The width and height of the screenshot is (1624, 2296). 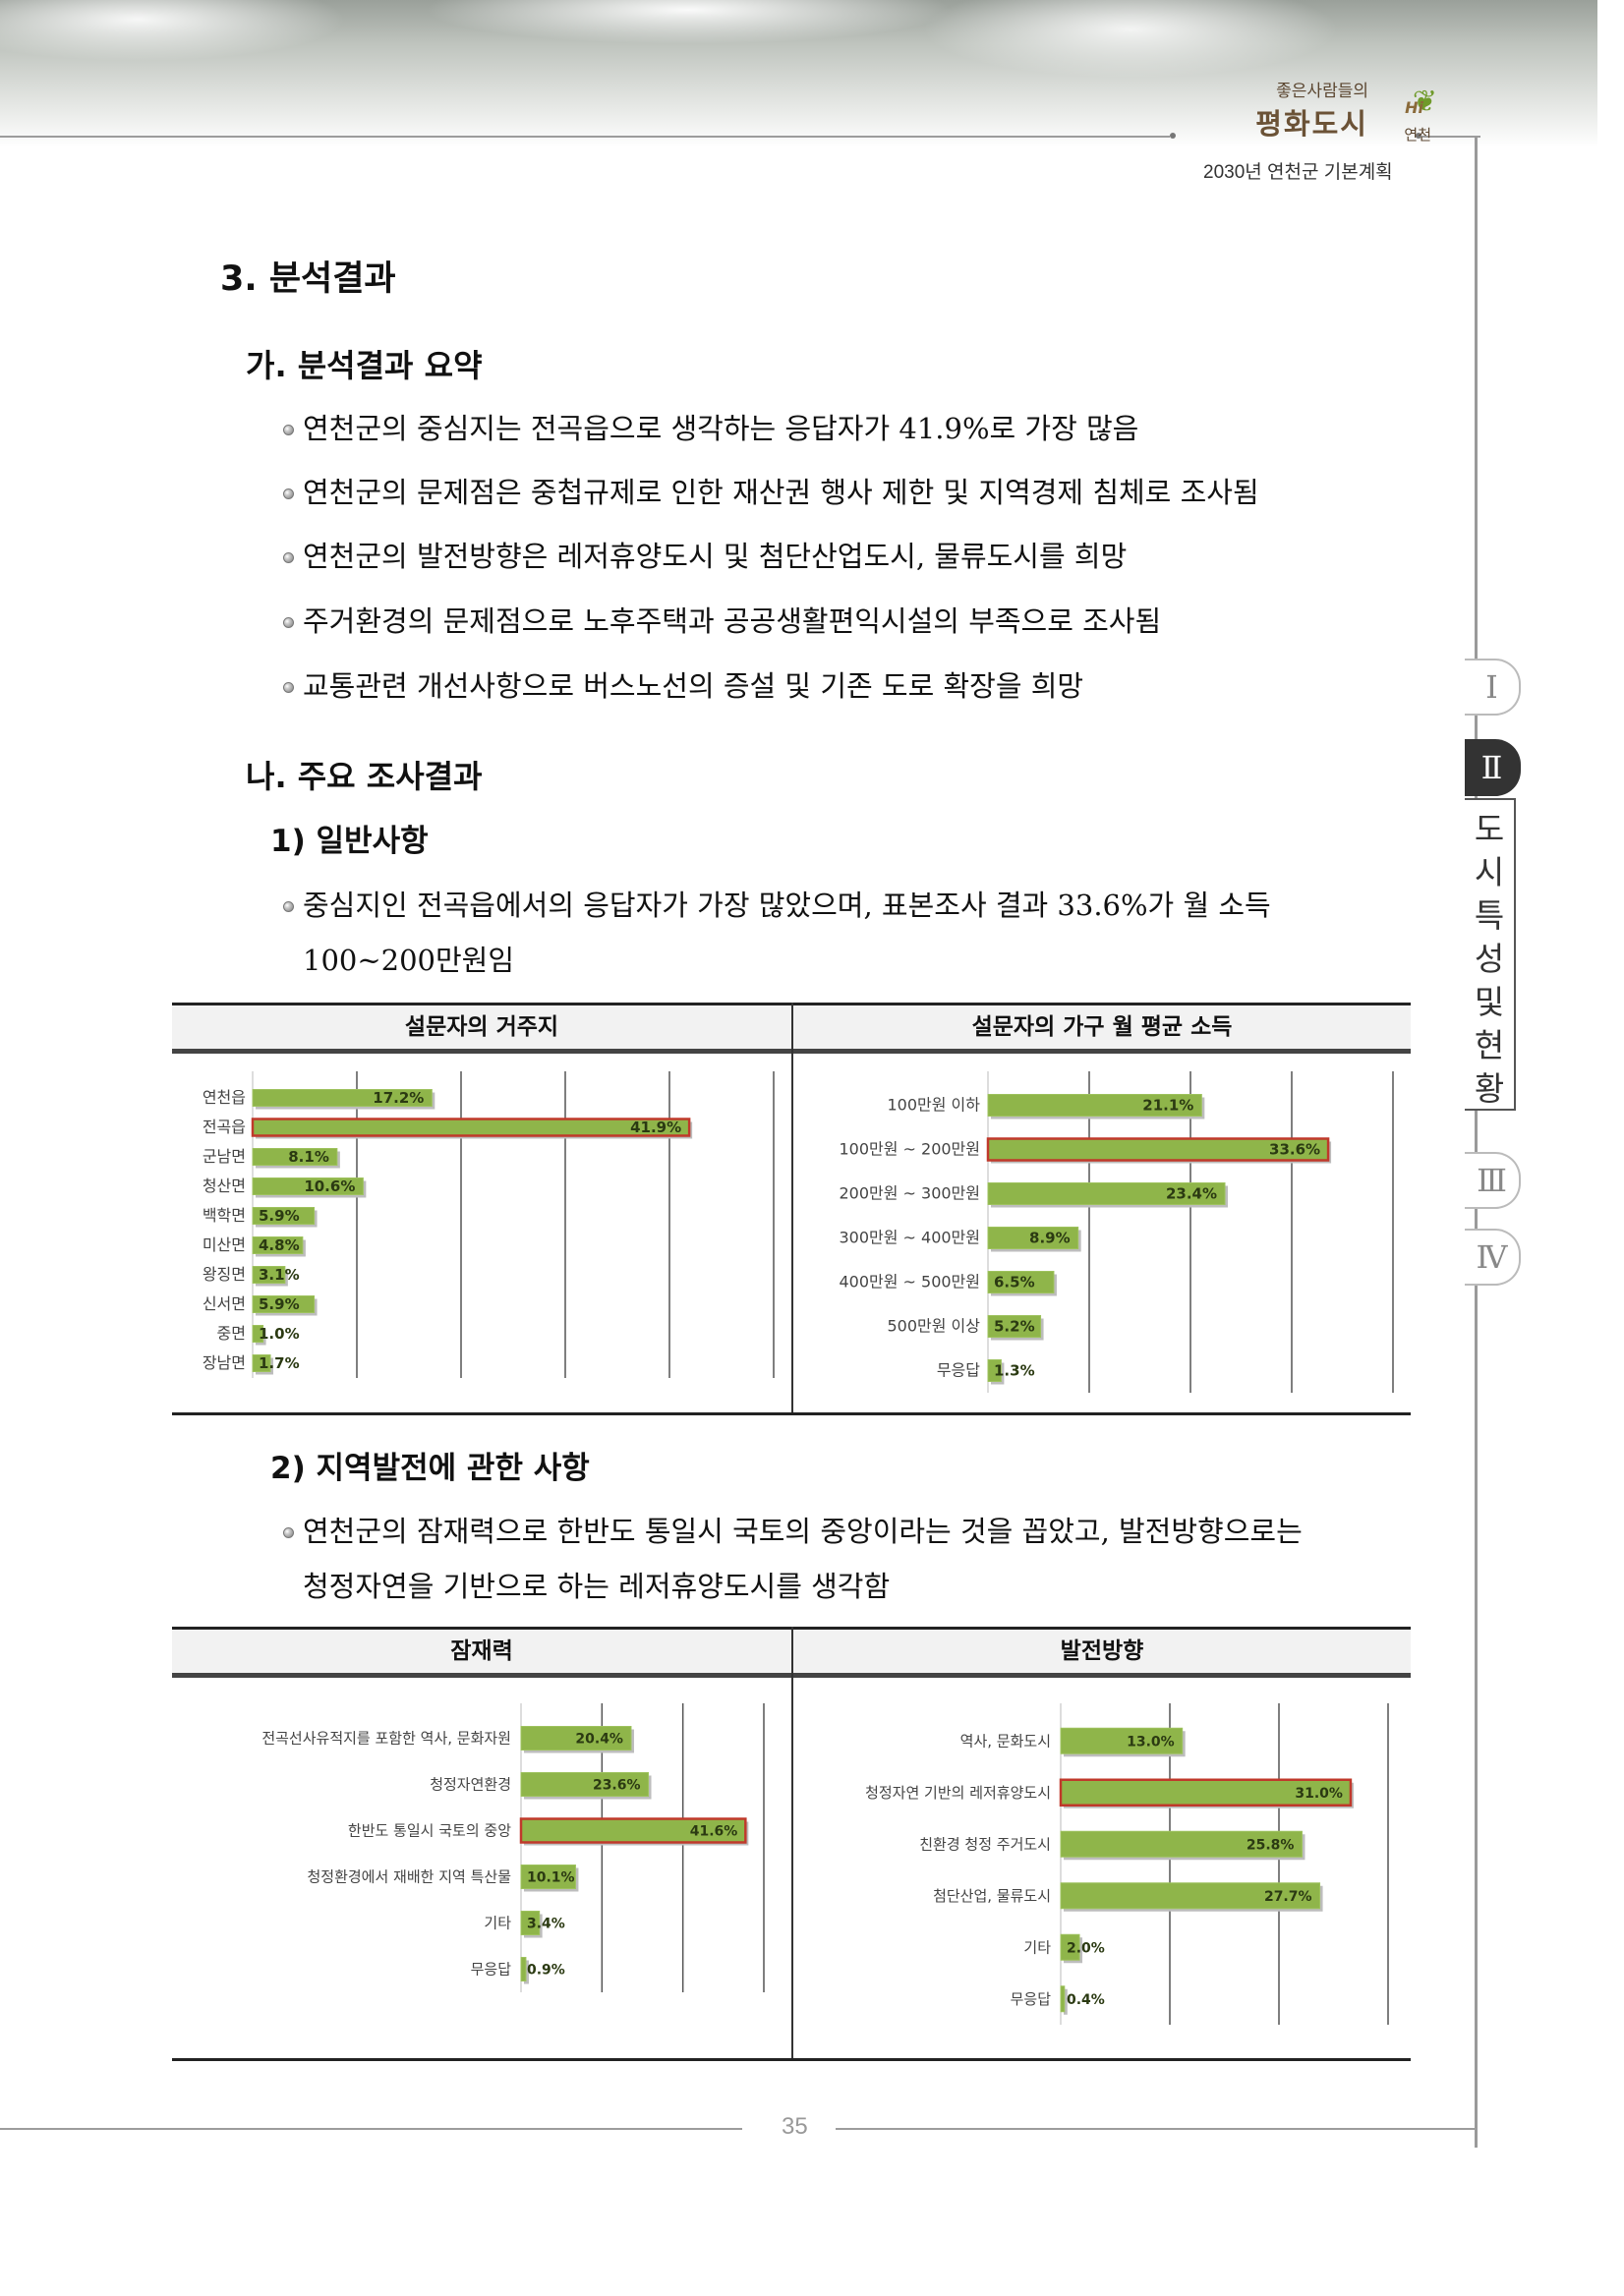 I want to click on income-category-label-2: 100만원 ~ 200만원, so click(x=909, y=1149).